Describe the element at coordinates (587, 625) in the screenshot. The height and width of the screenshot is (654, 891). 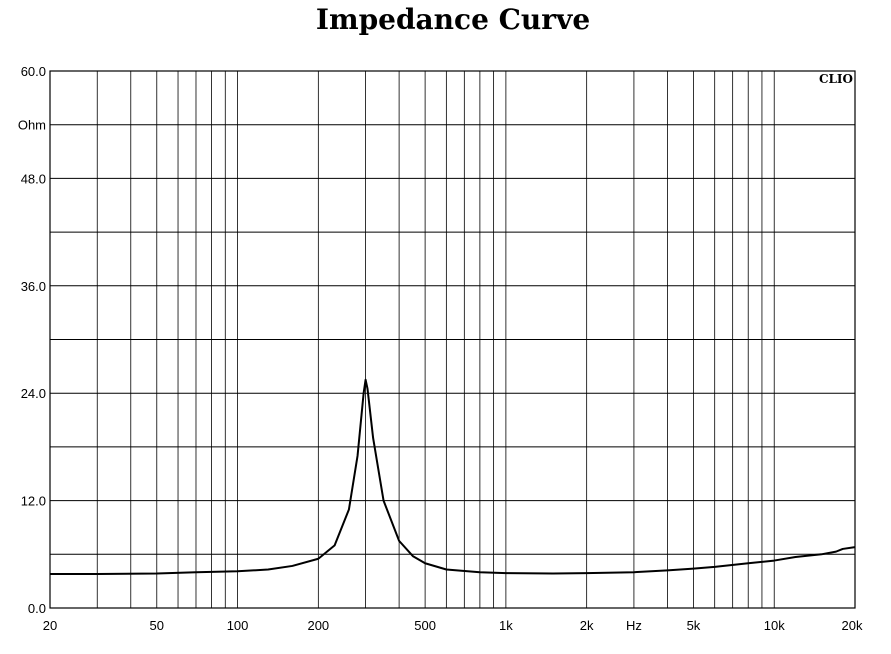
I see `x-tick-label: 2k` at that location.